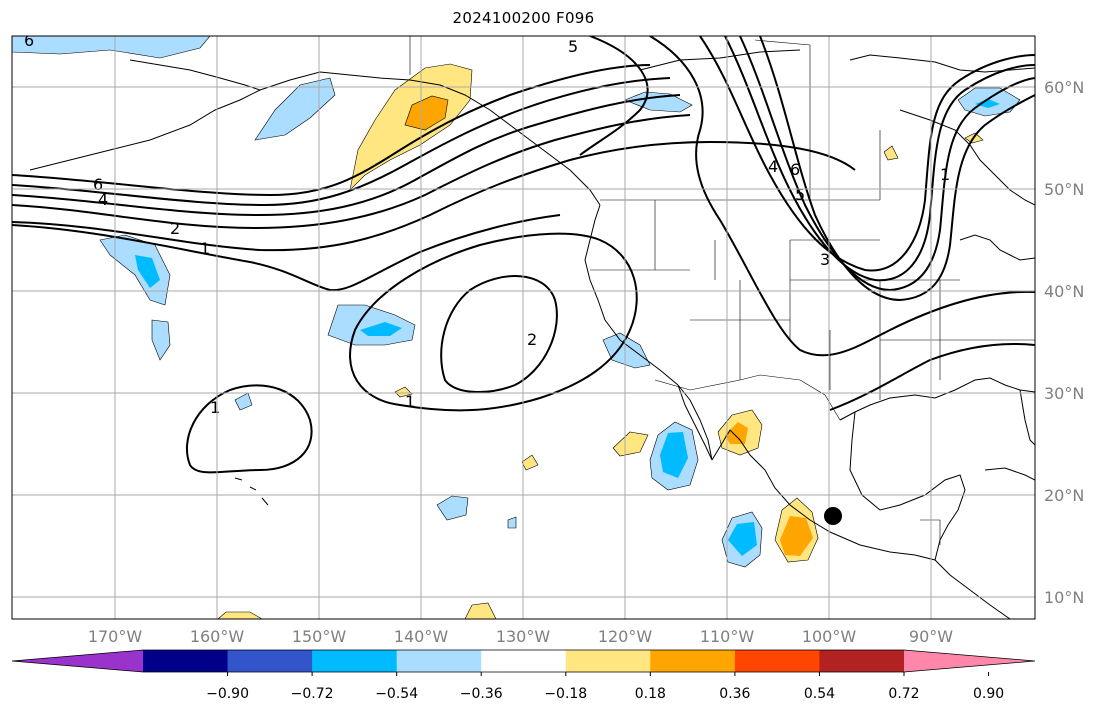 The image size is (1105, 712). Describe the element at coordinates (727, 636) in the screenshot. I see `lon-label: 110°W` at that location.